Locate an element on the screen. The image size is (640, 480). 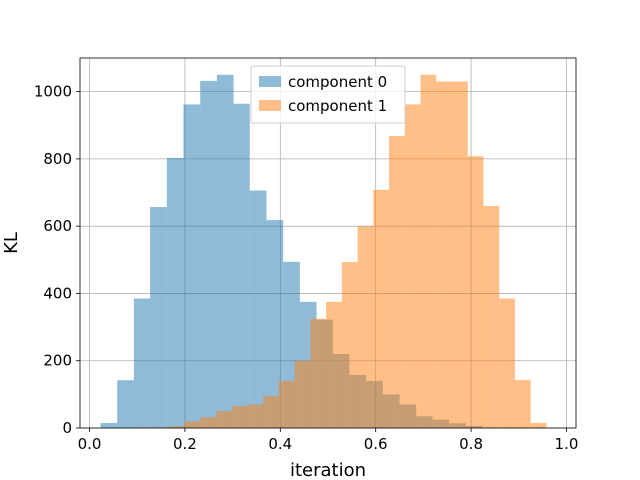
y-tick-label: 0 is located at coordinates (67, 428).